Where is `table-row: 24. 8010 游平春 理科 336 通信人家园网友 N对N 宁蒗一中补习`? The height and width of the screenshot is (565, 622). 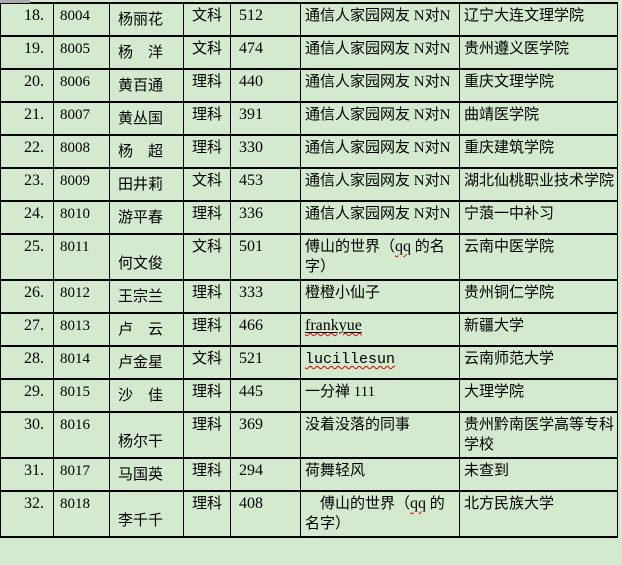
table-row: 24. 8010 游平春 理科 336 通信人家园网友 N对N 宁蒗一中补习 is located at coordinates (309, 217).